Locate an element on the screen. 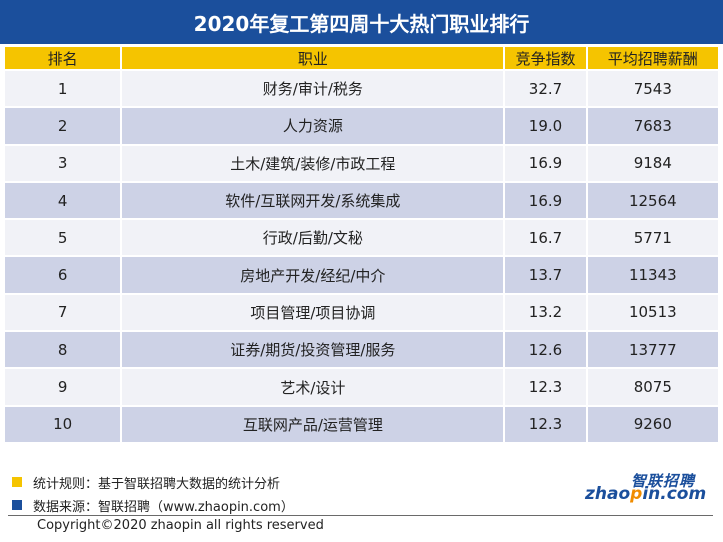 This screenshot has height=542, width=723. rank-cell: 10 is located at coordinates (63, 424).